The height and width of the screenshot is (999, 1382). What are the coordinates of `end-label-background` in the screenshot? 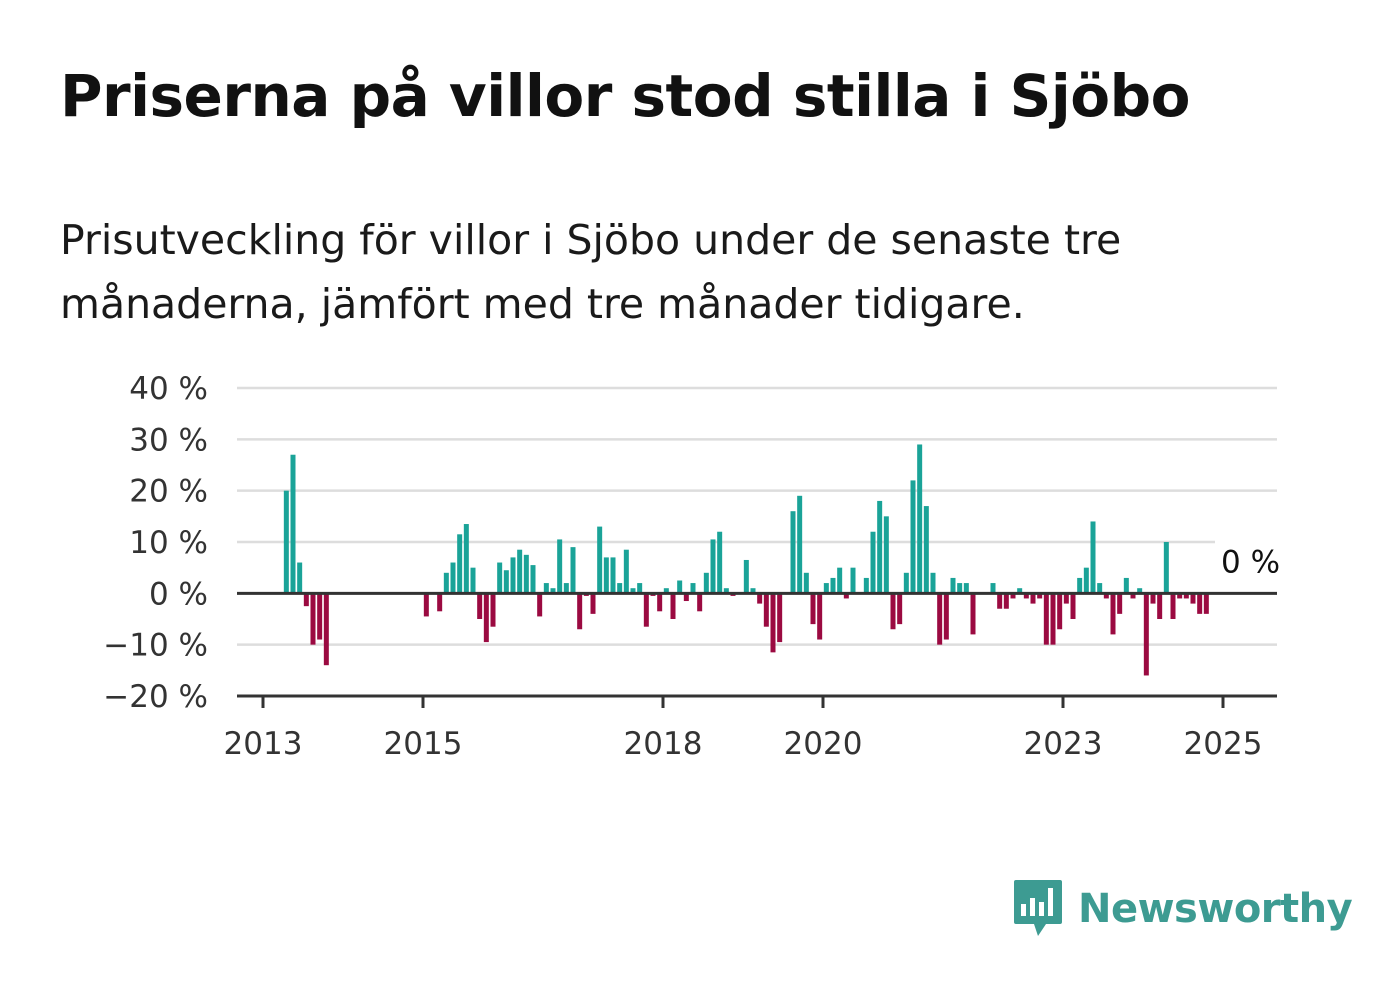 It's located at (1249, 559).